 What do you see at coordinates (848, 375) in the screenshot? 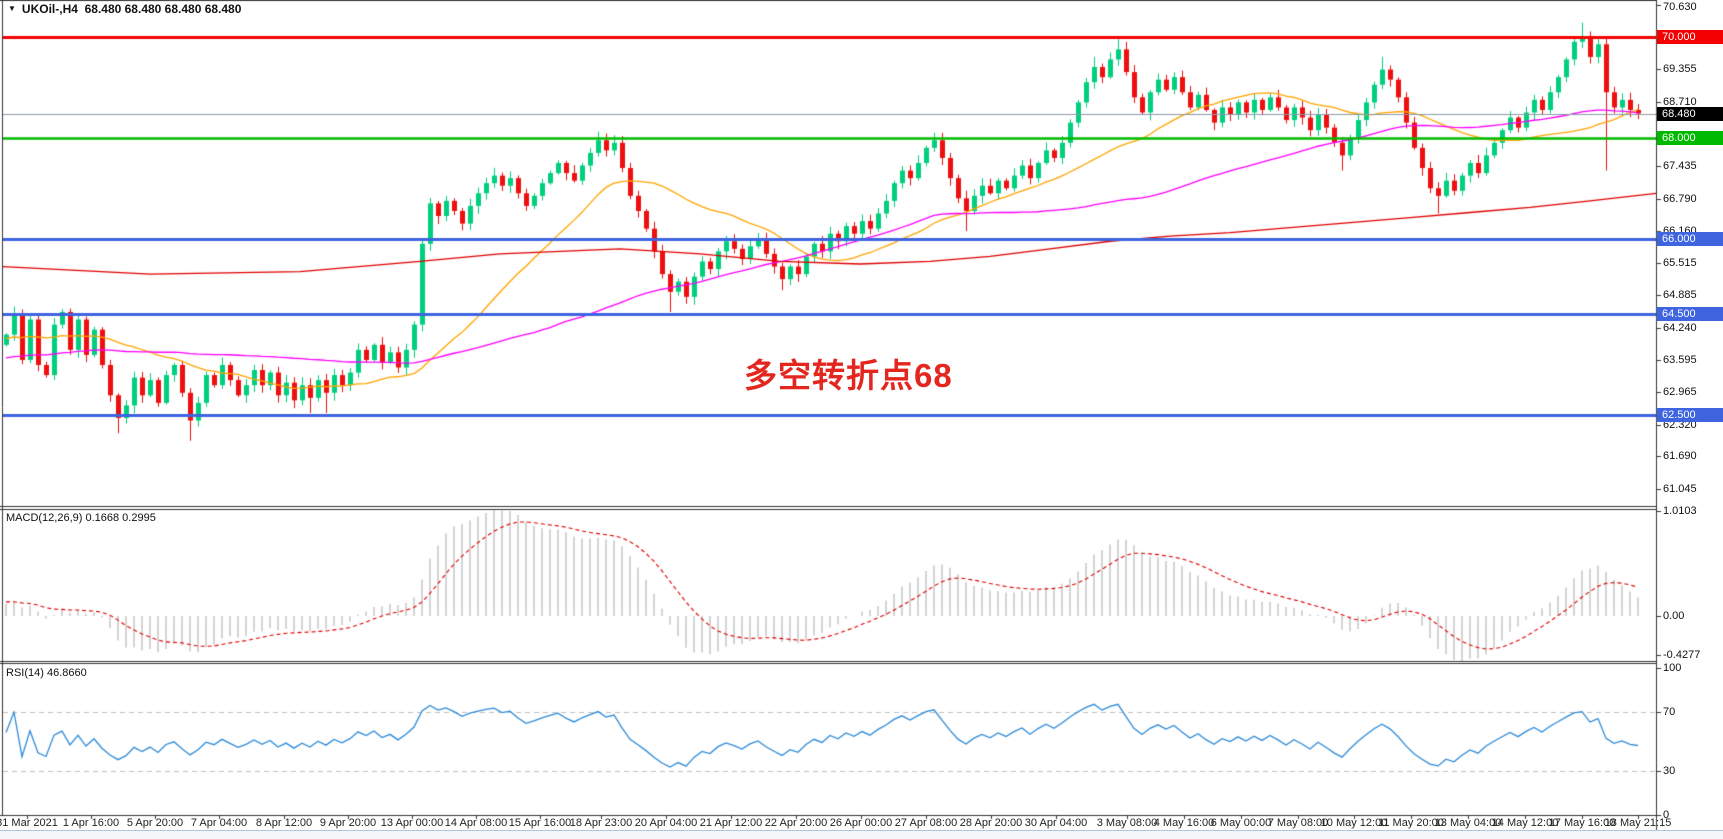
I see `chart-text-annotation: 多空转折点68` at bounding box center [848, 375].